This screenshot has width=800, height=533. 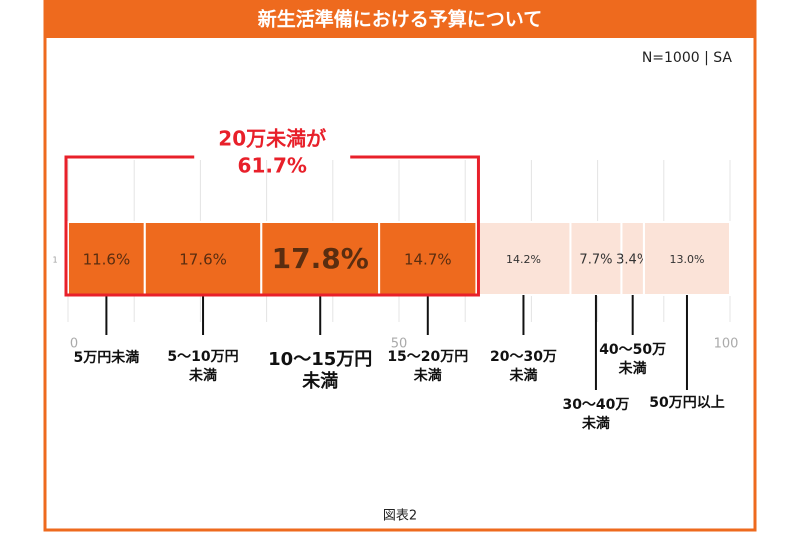 I want to click on annotation: 20万未満が, so click(x=272, y=139).